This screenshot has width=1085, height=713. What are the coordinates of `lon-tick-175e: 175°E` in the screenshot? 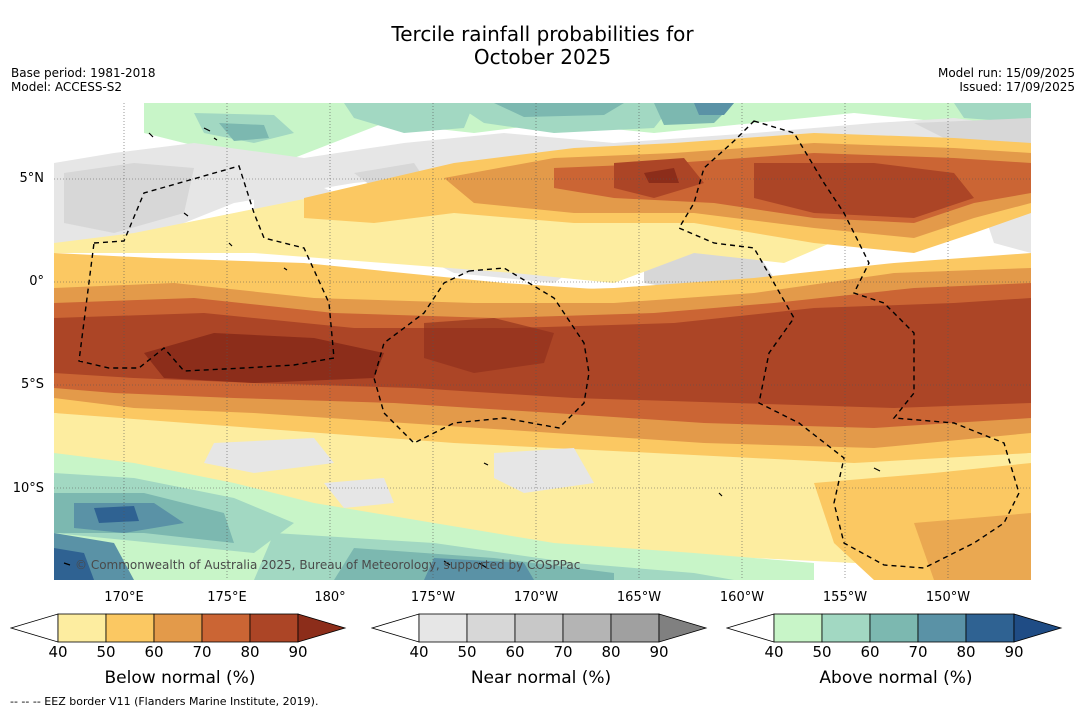 It's located at (227, 597).